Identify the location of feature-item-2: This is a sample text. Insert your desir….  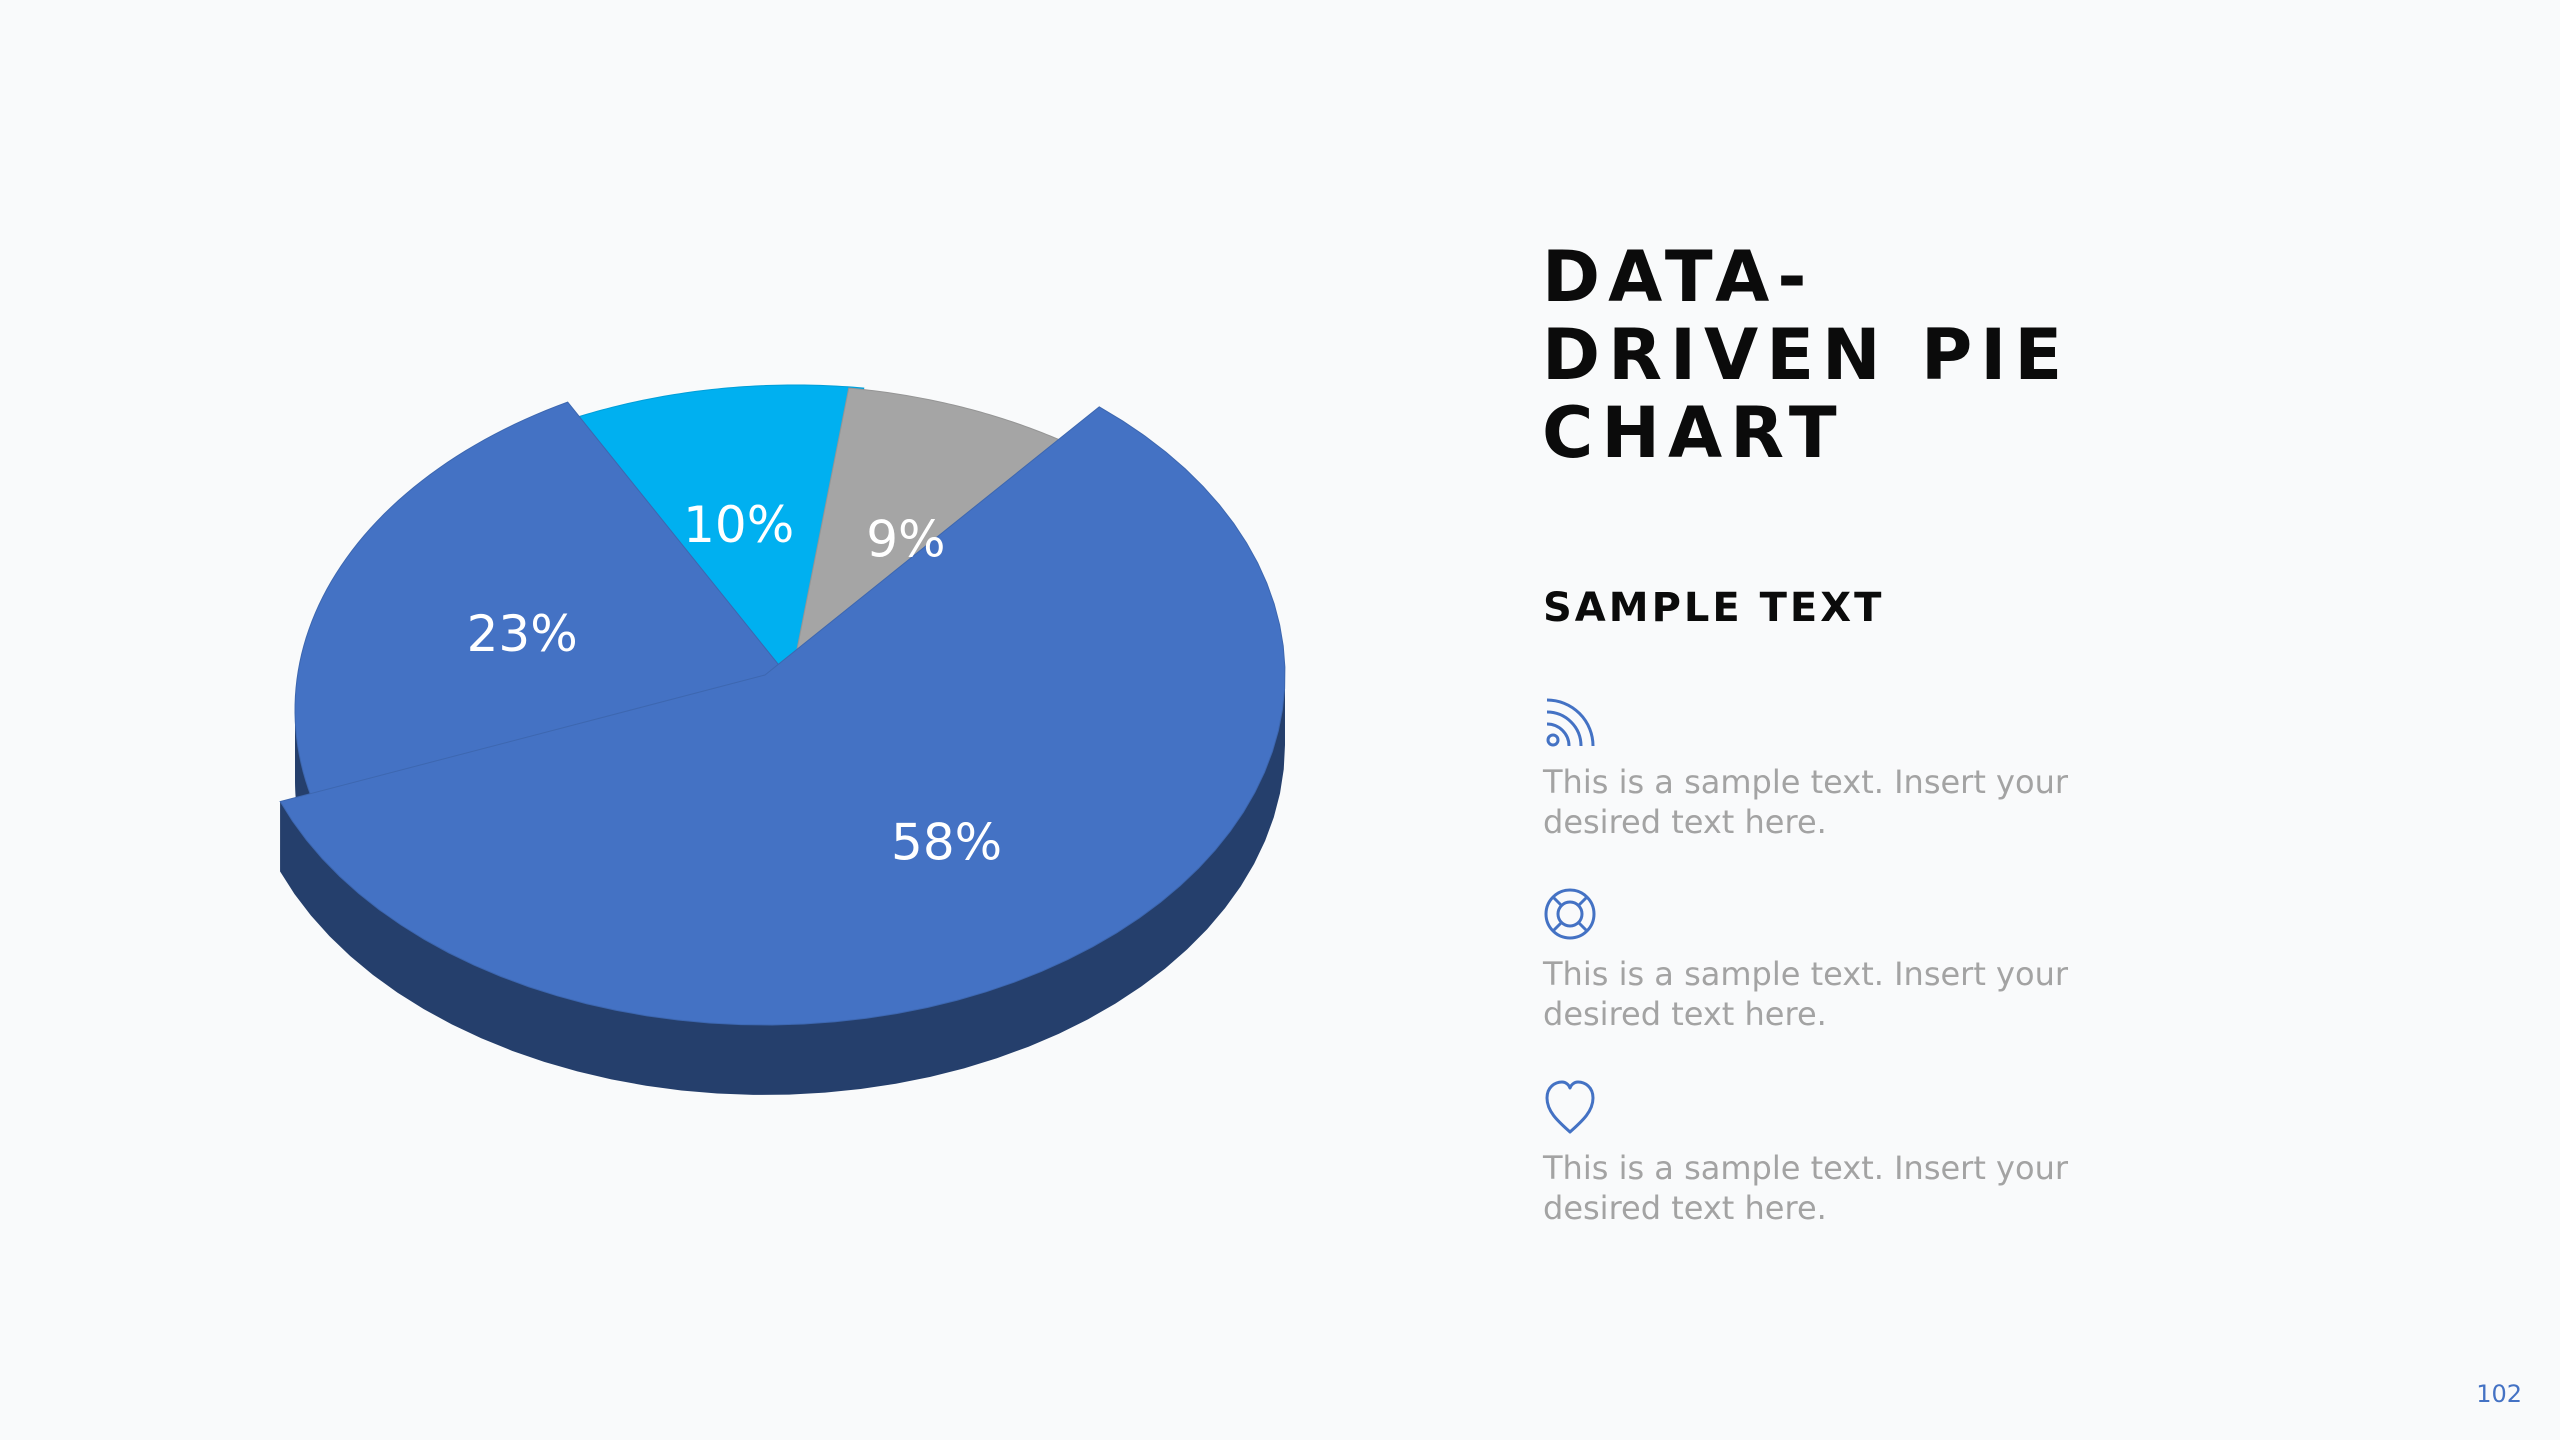
(1893, 958).